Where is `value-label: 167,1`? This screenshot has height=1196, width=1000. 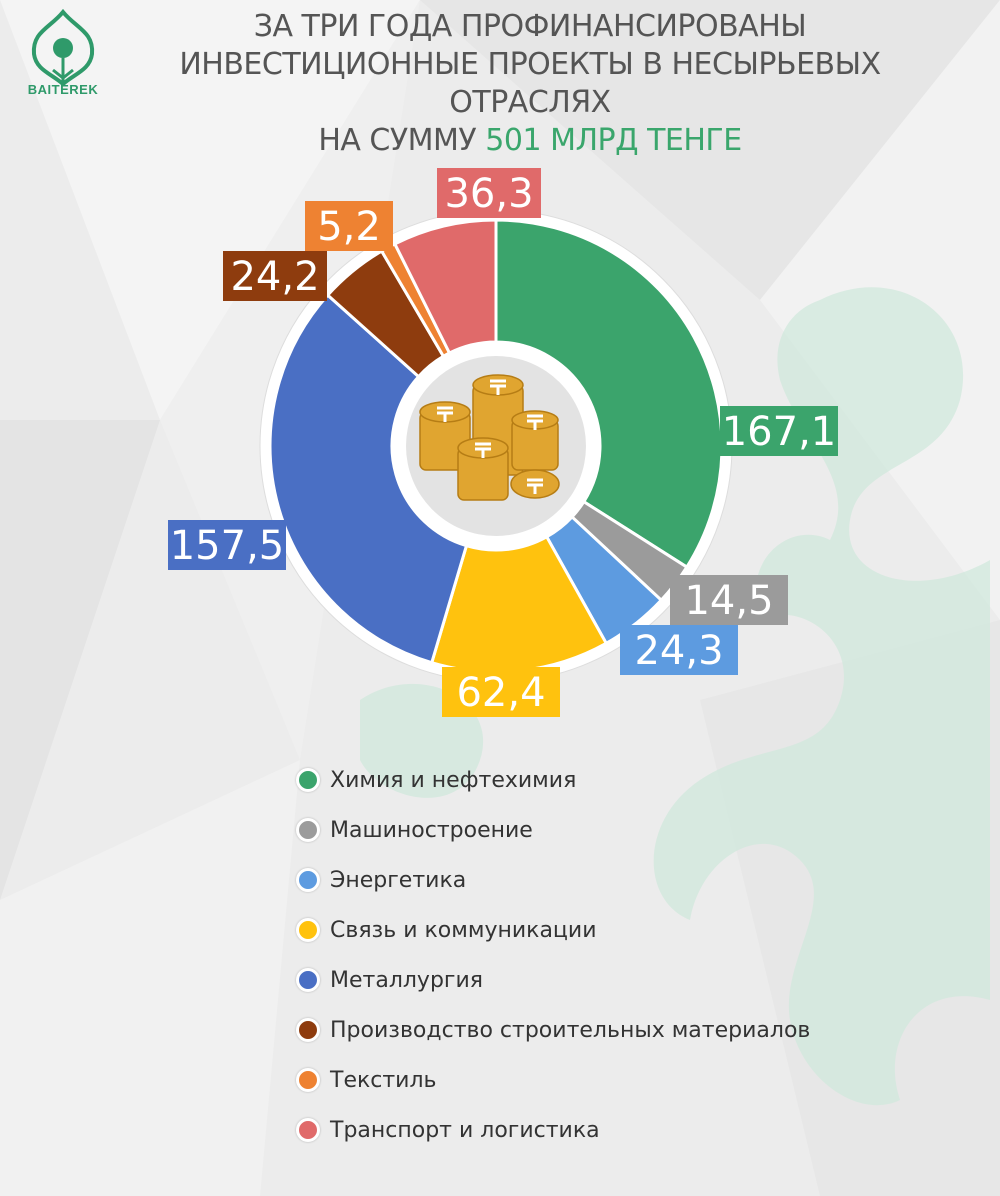
value-label: 167,1 is located at coordinates (779, 432).